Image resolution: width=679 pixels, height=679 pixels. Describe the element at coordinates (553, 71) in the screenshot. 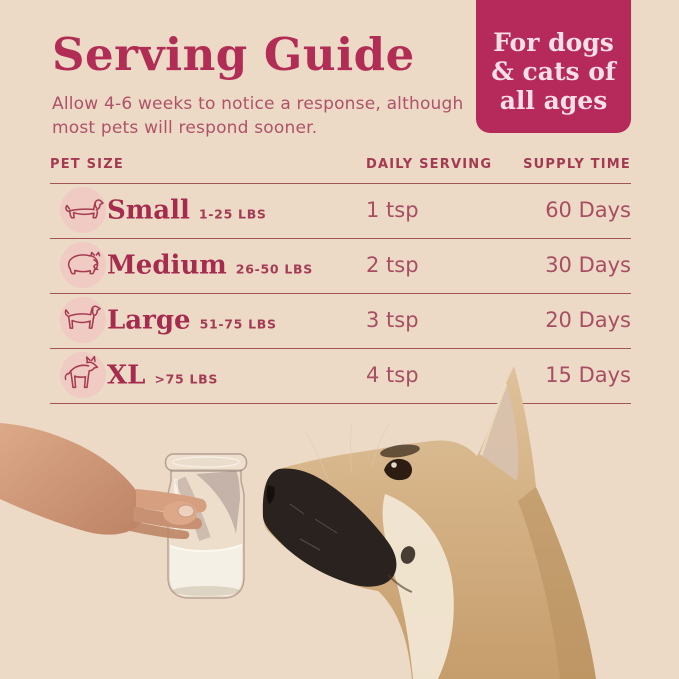

I see `badge-line: & cats of` at that location.